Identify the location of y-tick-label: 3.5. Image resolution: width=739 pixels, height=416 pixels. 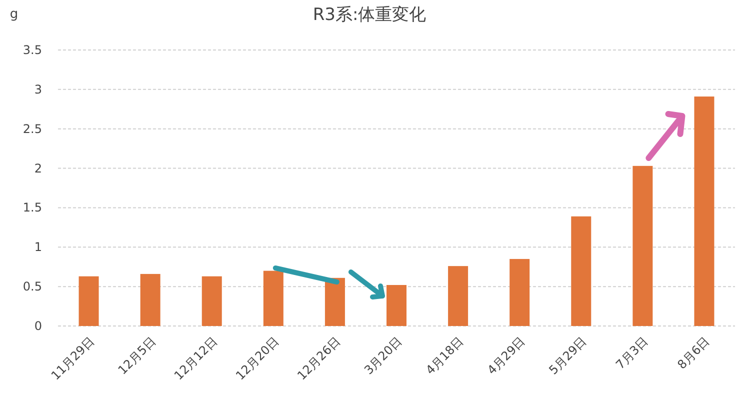
(32, 50).